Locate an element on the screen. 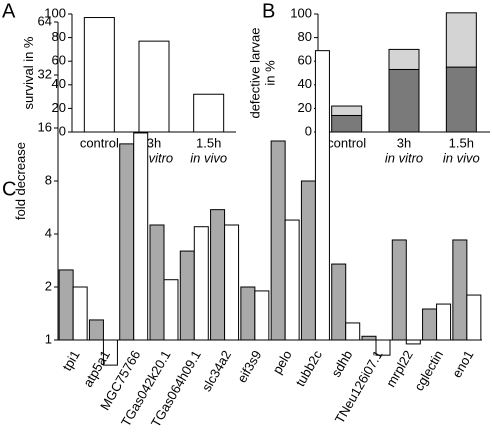  x-tick-label: pelo is located at coordinates (281, 362).